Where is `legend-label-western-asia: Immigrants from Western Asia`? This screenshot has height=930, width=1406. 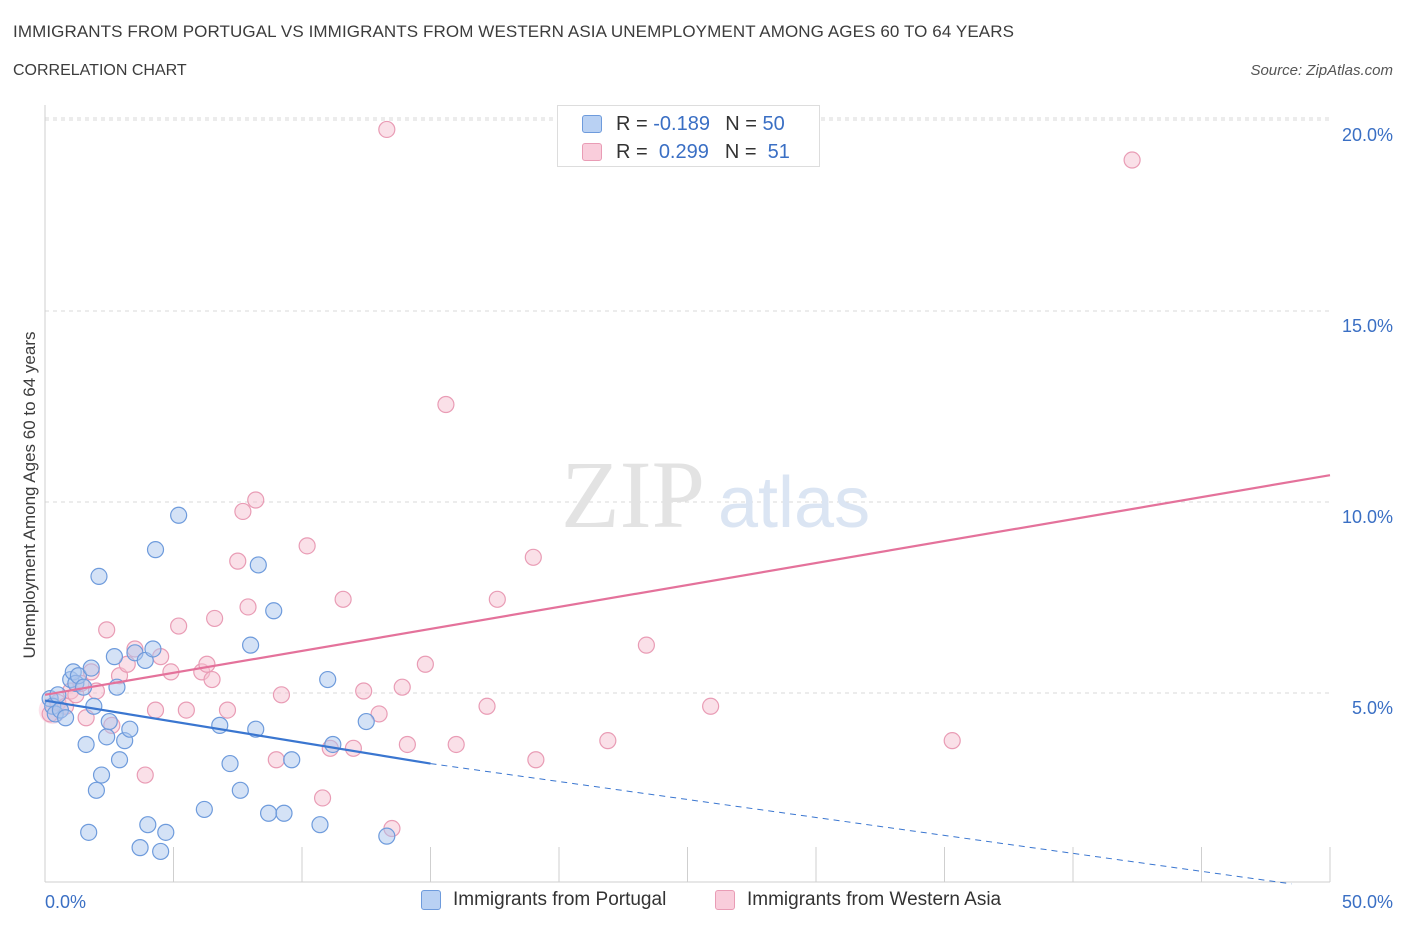
legend-label-western-asia: Immigrants from Western Asia is located at coordinates (874, 899).